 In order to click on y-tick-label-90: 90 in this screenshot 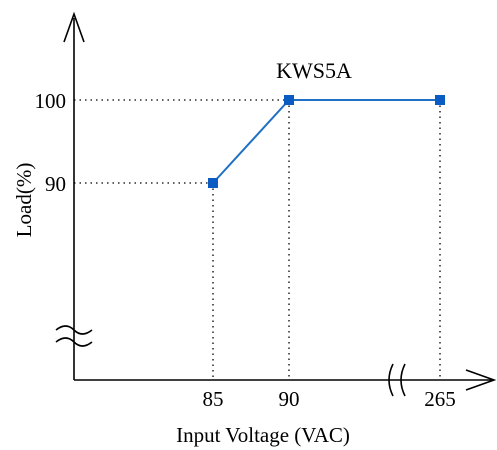, I will do `click(55, 184)`.